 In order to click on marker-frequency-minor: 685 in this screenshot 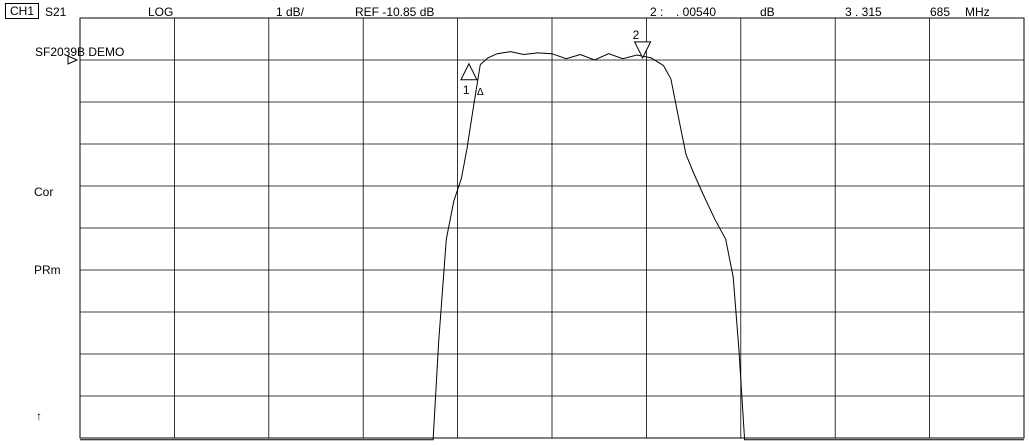, I will do `click(940, 12)`.